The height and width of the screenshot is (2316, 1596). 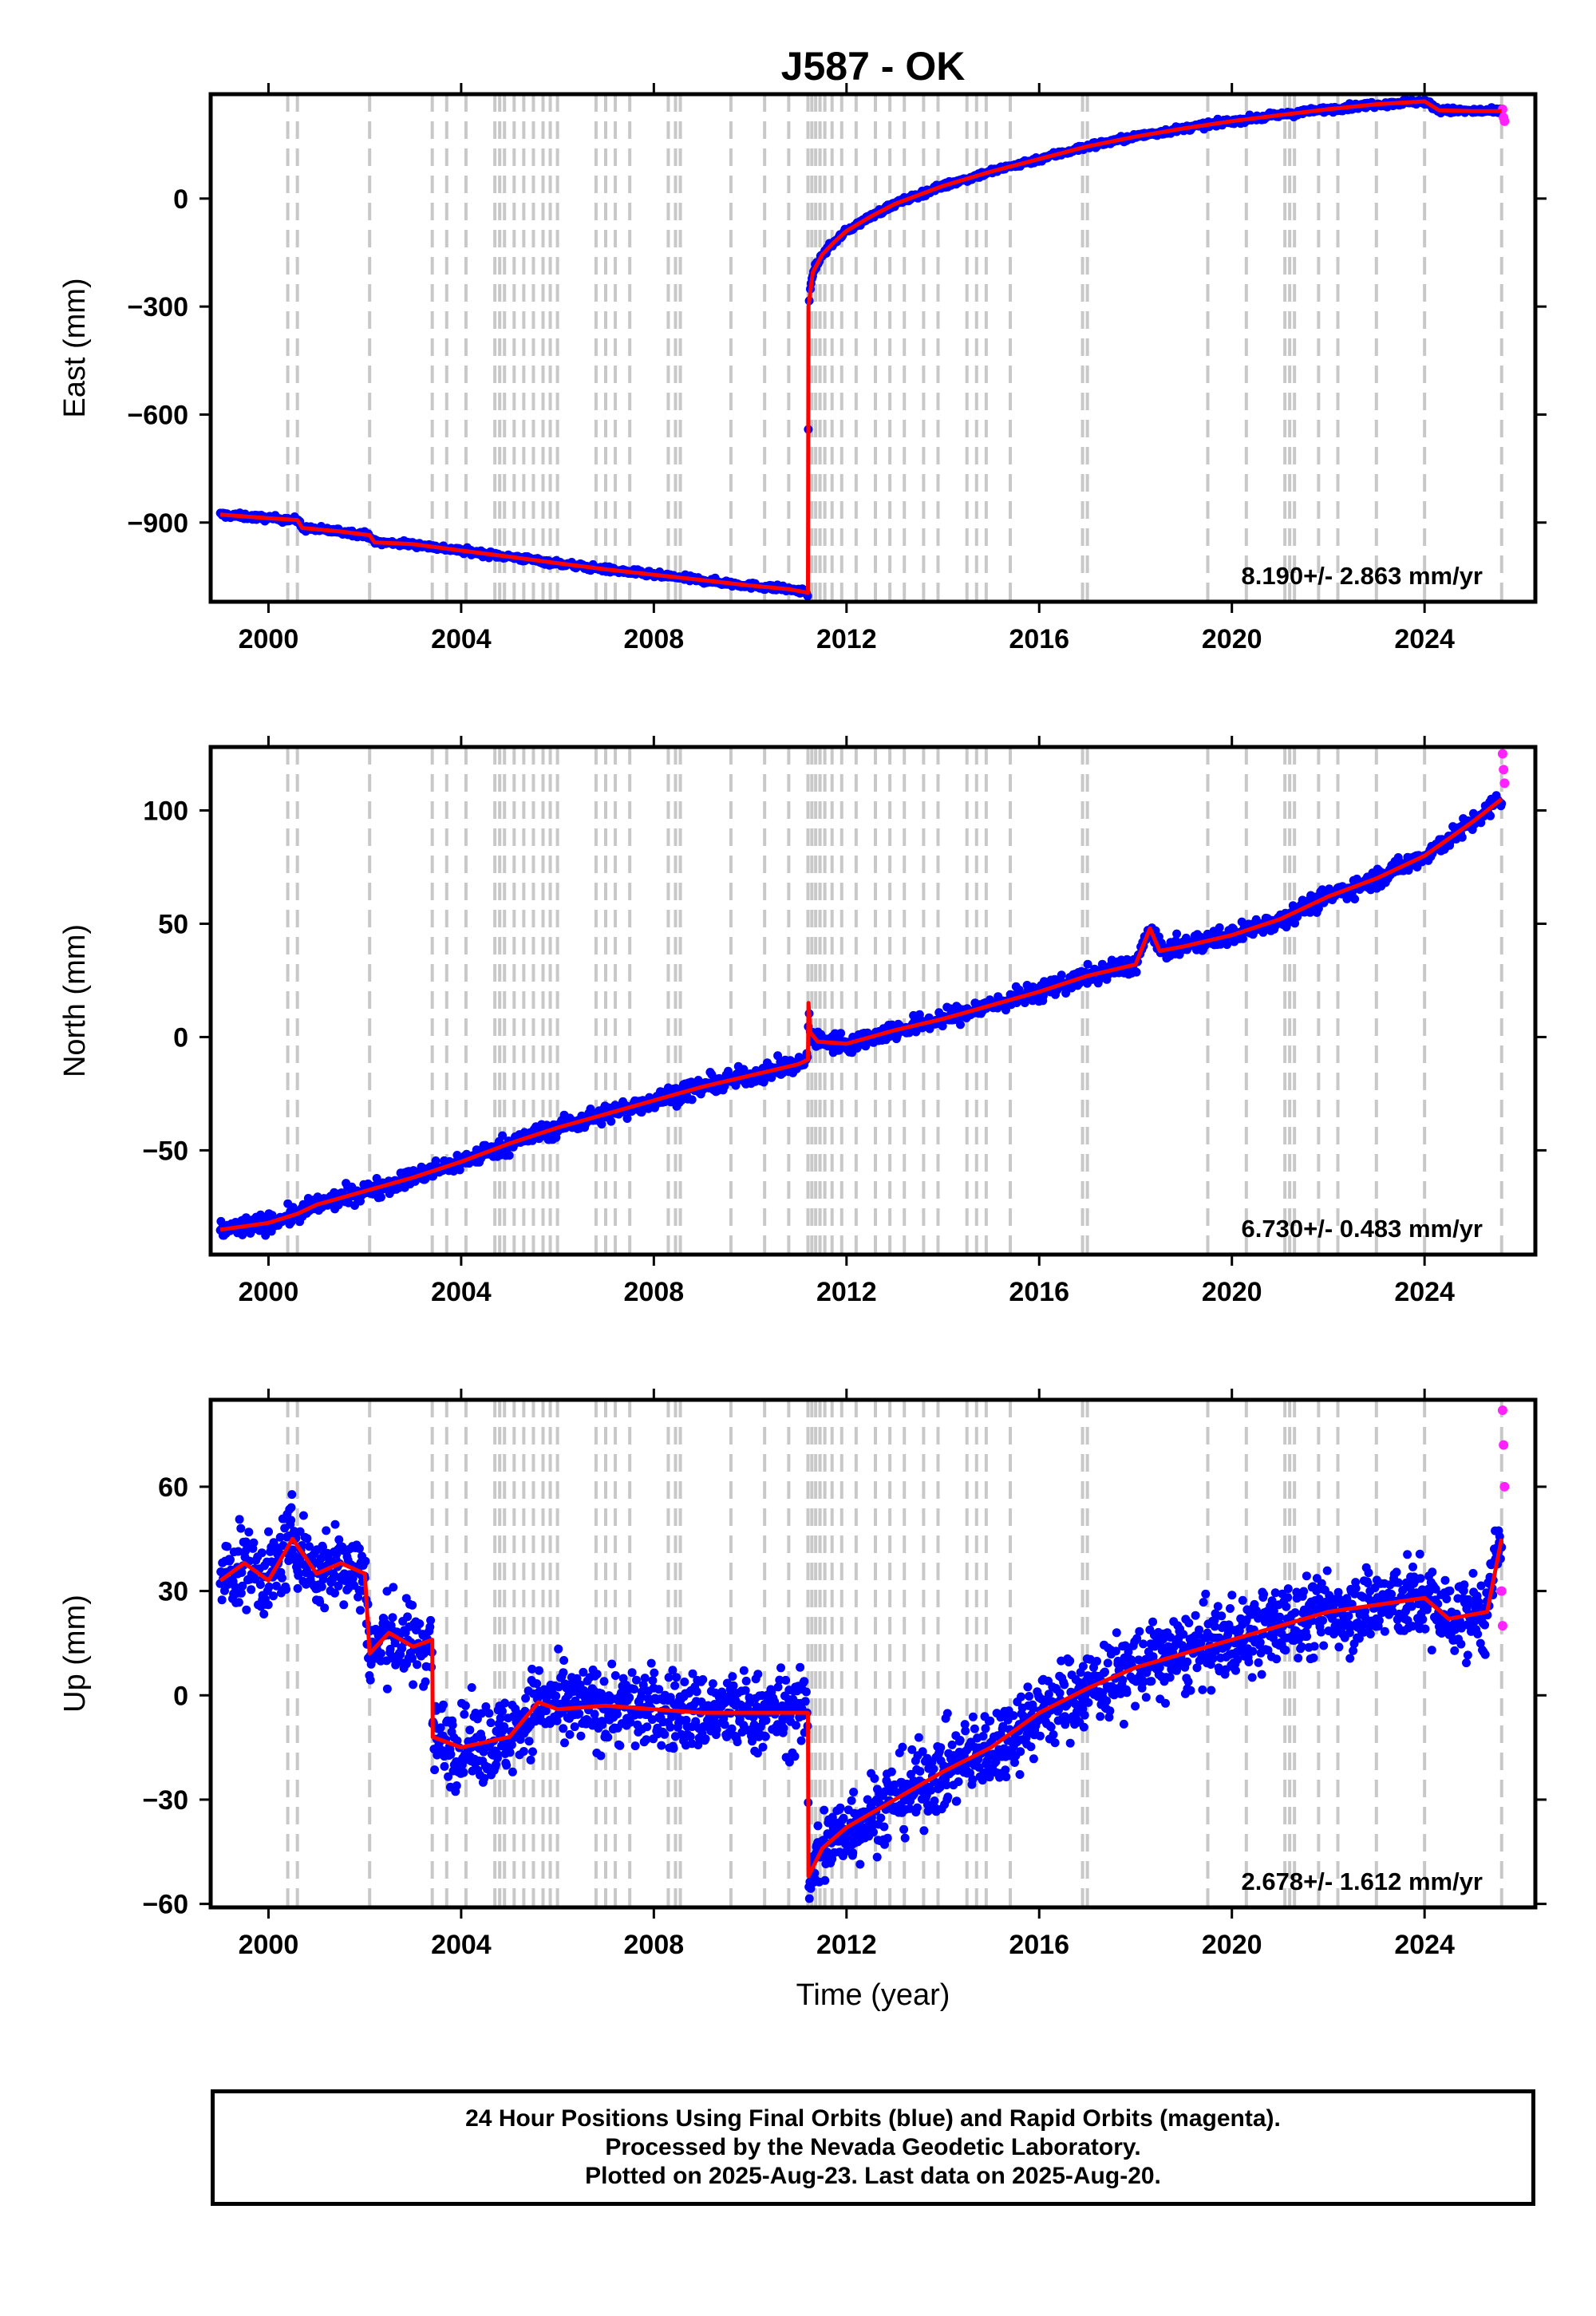 I want to click on y-tick-label: −900, so click(x=157, y=523).